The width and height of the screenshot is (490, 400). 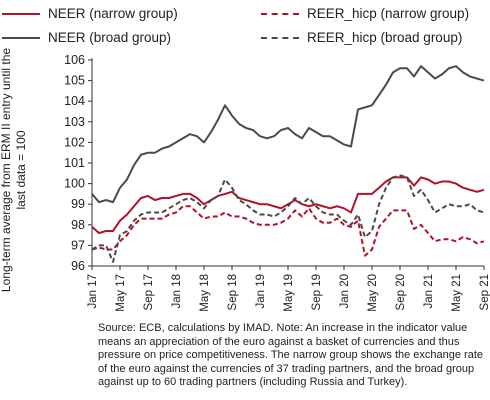 I want to click on x-tick-label: Jan 18, so click(x=177, y=291).